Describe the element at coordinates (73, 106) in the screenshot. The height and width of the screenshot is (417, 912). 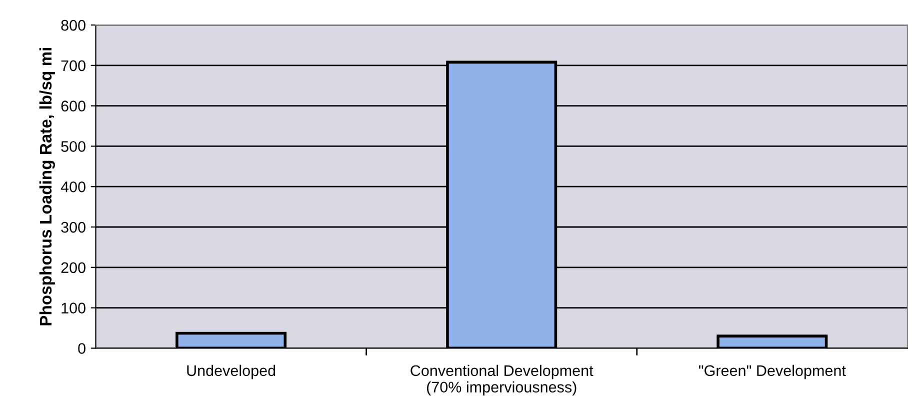
I see `y-tick-label: 600` at that location.